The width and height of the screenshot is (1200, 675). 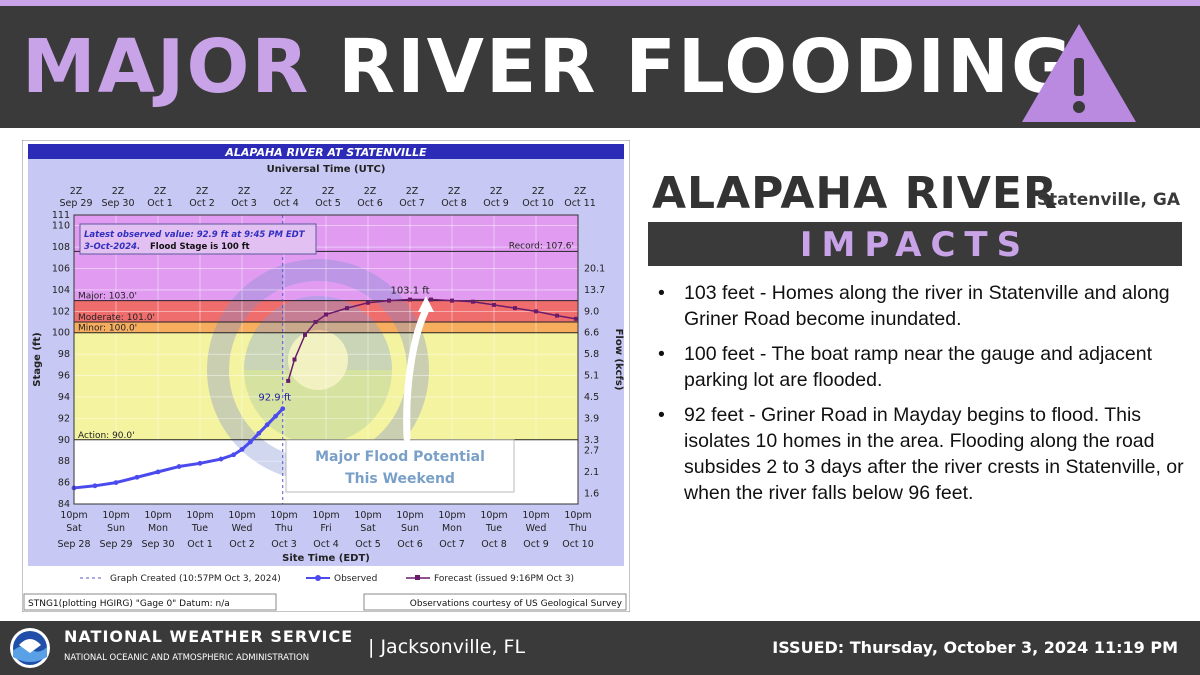 I want to click on y2-tick-label: 5.1, so click(x=591, y=376).